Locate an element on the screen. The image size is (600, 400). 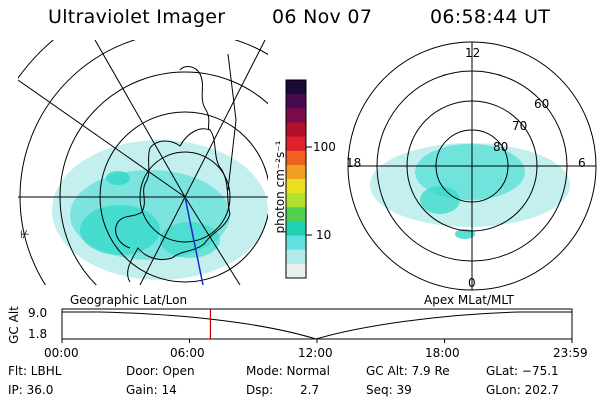
time-tick-2359: 23:59 is located at coordinates (570, 353).